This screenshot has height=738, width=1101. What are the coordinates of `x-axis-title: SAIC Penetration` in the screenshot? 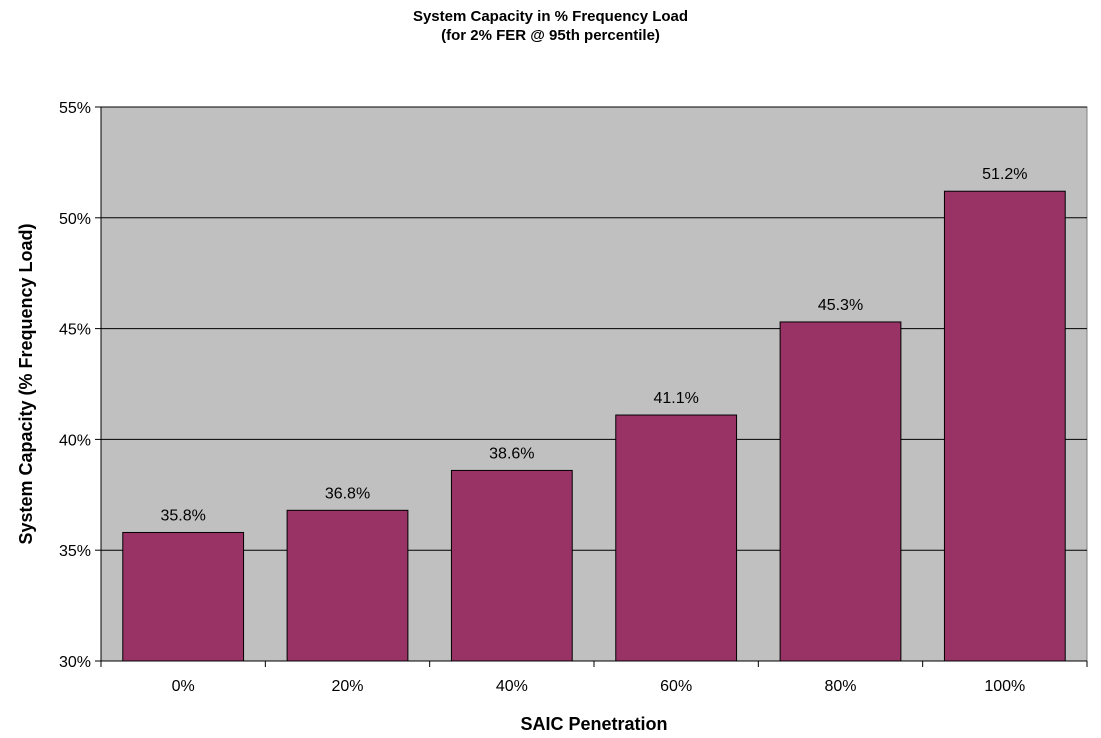 It's located at (593, 724).